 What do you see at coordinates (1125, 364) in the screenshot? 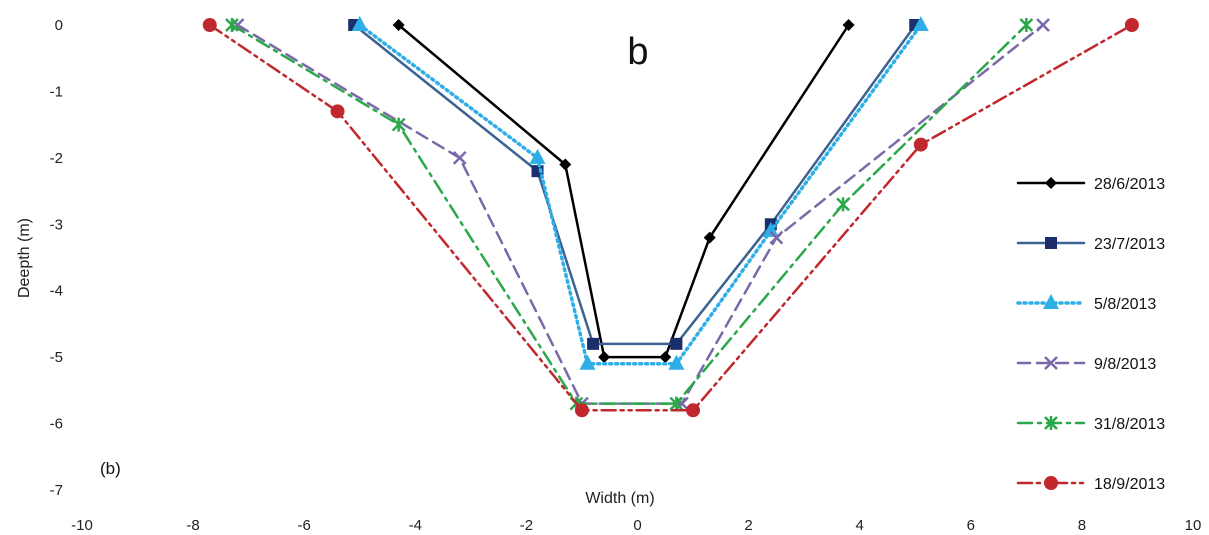
I see `legend-label: 9/8/2013` at bounding box center [1125, 364].